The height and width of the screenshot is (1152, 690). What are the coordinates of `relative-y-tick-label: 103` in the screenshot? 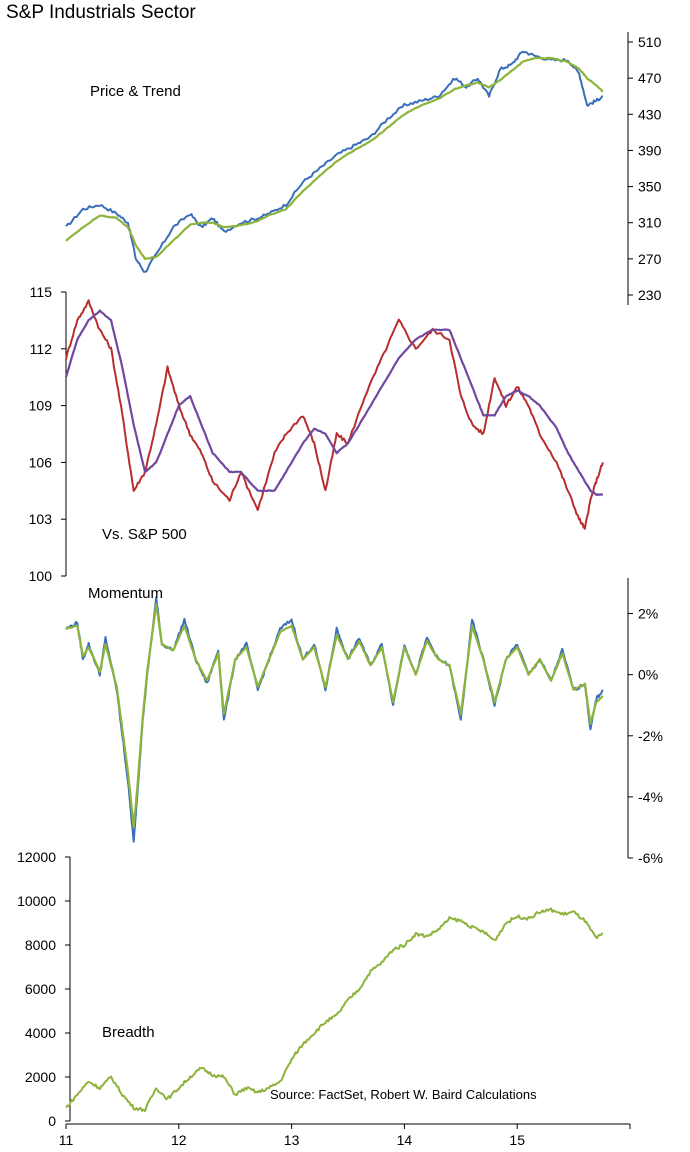 It's located at (41, 519).